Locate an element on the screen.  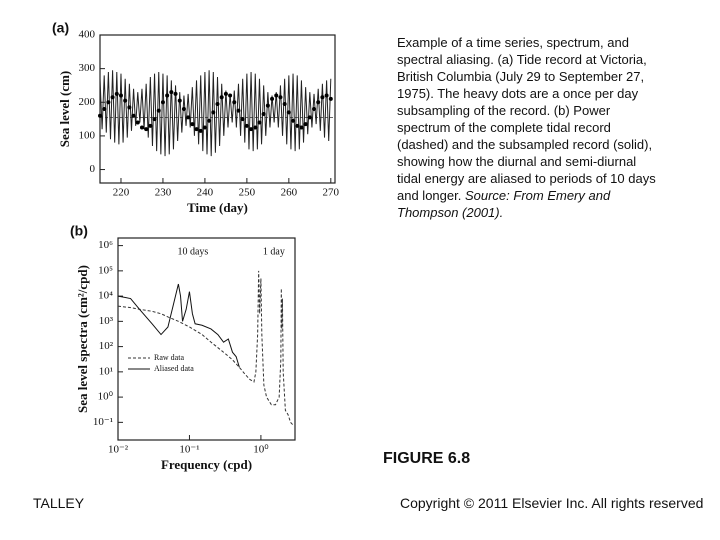
legend-label: Raw data is located at coordinates (169, 357).